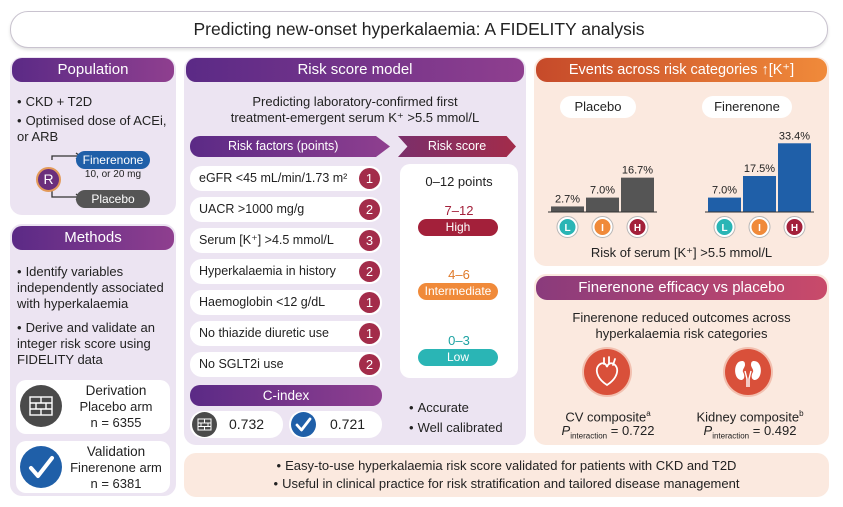 The width and height of the screenshot is (843, 507). What do you see at coordinates (116, 467) in the screenshot?
I see `validation-arm: Finerenone arm` at bounding box center [116, 467].